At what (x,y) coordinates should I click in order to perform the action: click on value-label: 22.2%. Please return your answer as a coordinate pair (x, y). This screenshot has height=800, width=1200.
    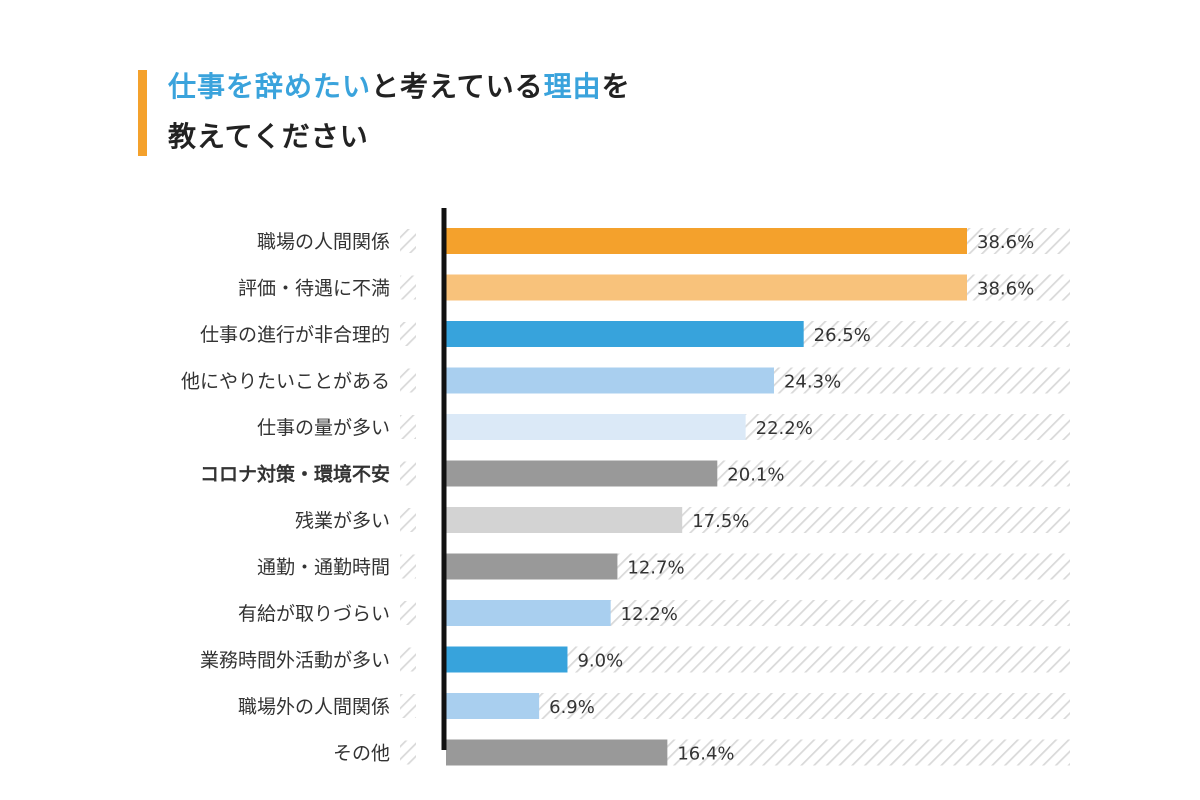
    Looking at the image, I should click on (784, 428).